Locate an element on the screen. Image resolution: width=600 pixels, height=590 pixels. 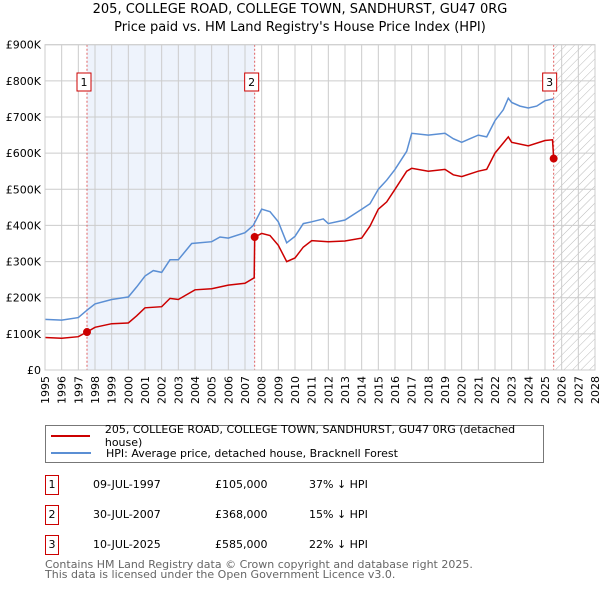
y-tick-label: £900K is located at coordinates (24, 45).